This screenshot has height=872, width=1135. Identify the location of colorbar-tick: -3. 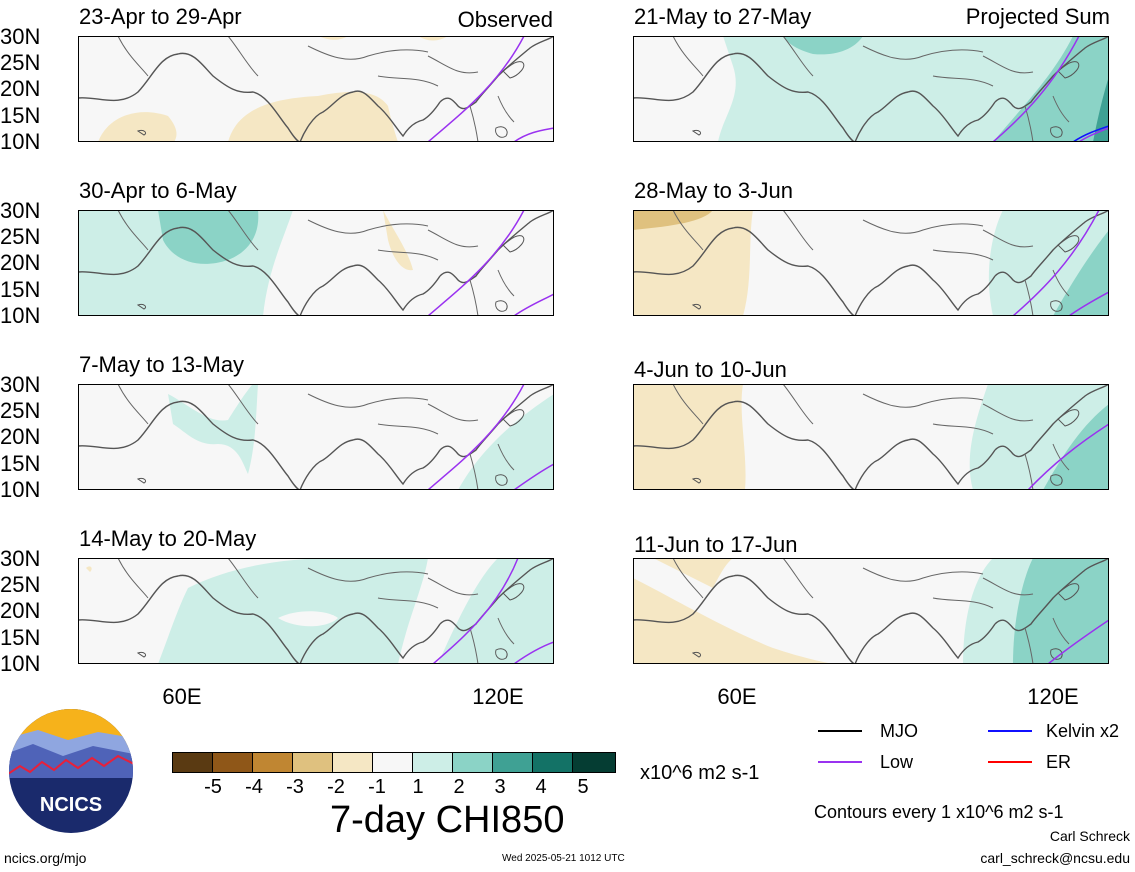
(295, 787).